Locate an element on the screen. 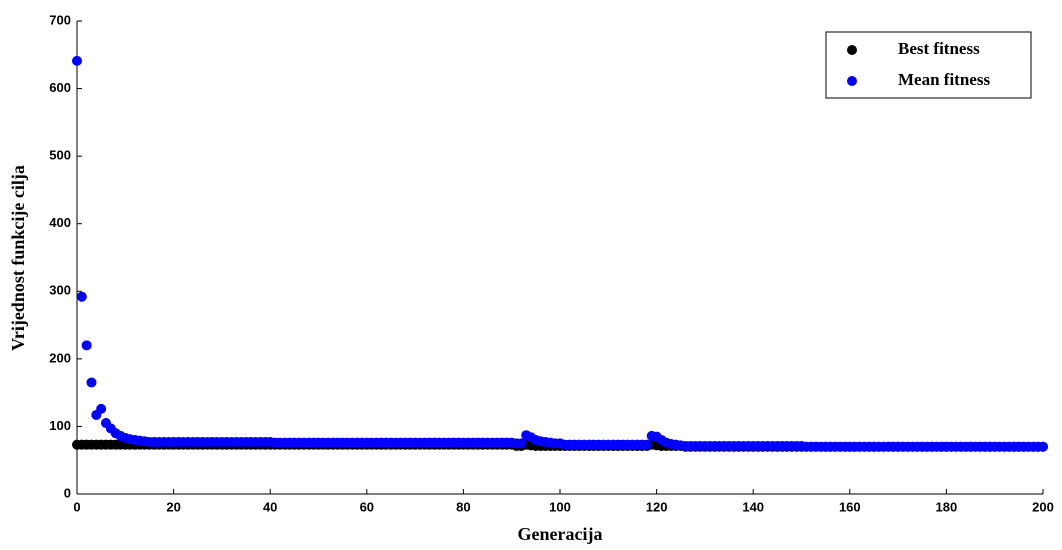 This screenshot has height=550, width=1062. x-tick-label: 200 is located at coordinates (1043, 506).